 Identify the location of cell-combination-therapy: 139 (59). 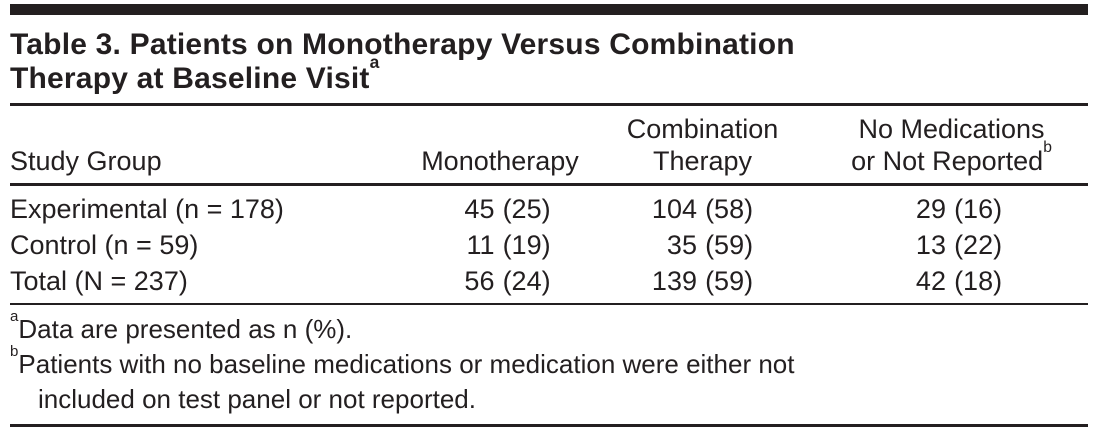
(702, 284).